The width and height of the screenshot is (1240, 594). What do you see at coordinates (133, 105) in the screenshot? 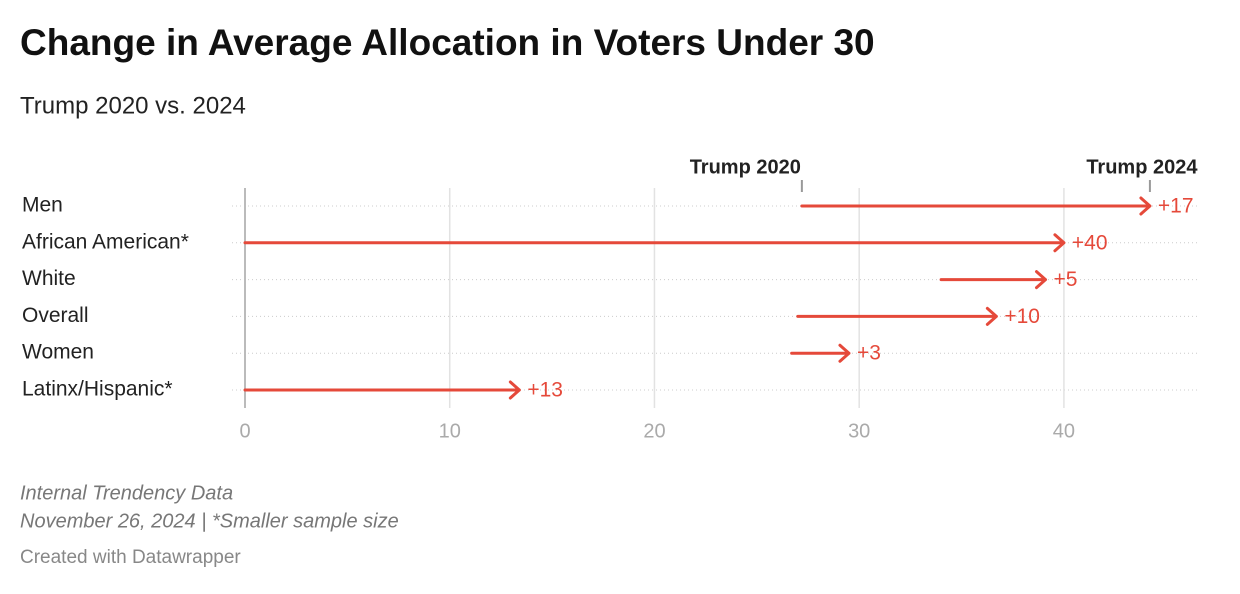
I see `chart-subtitle: Trump 2020 vs. 2024` at bounding box center [133, 105].